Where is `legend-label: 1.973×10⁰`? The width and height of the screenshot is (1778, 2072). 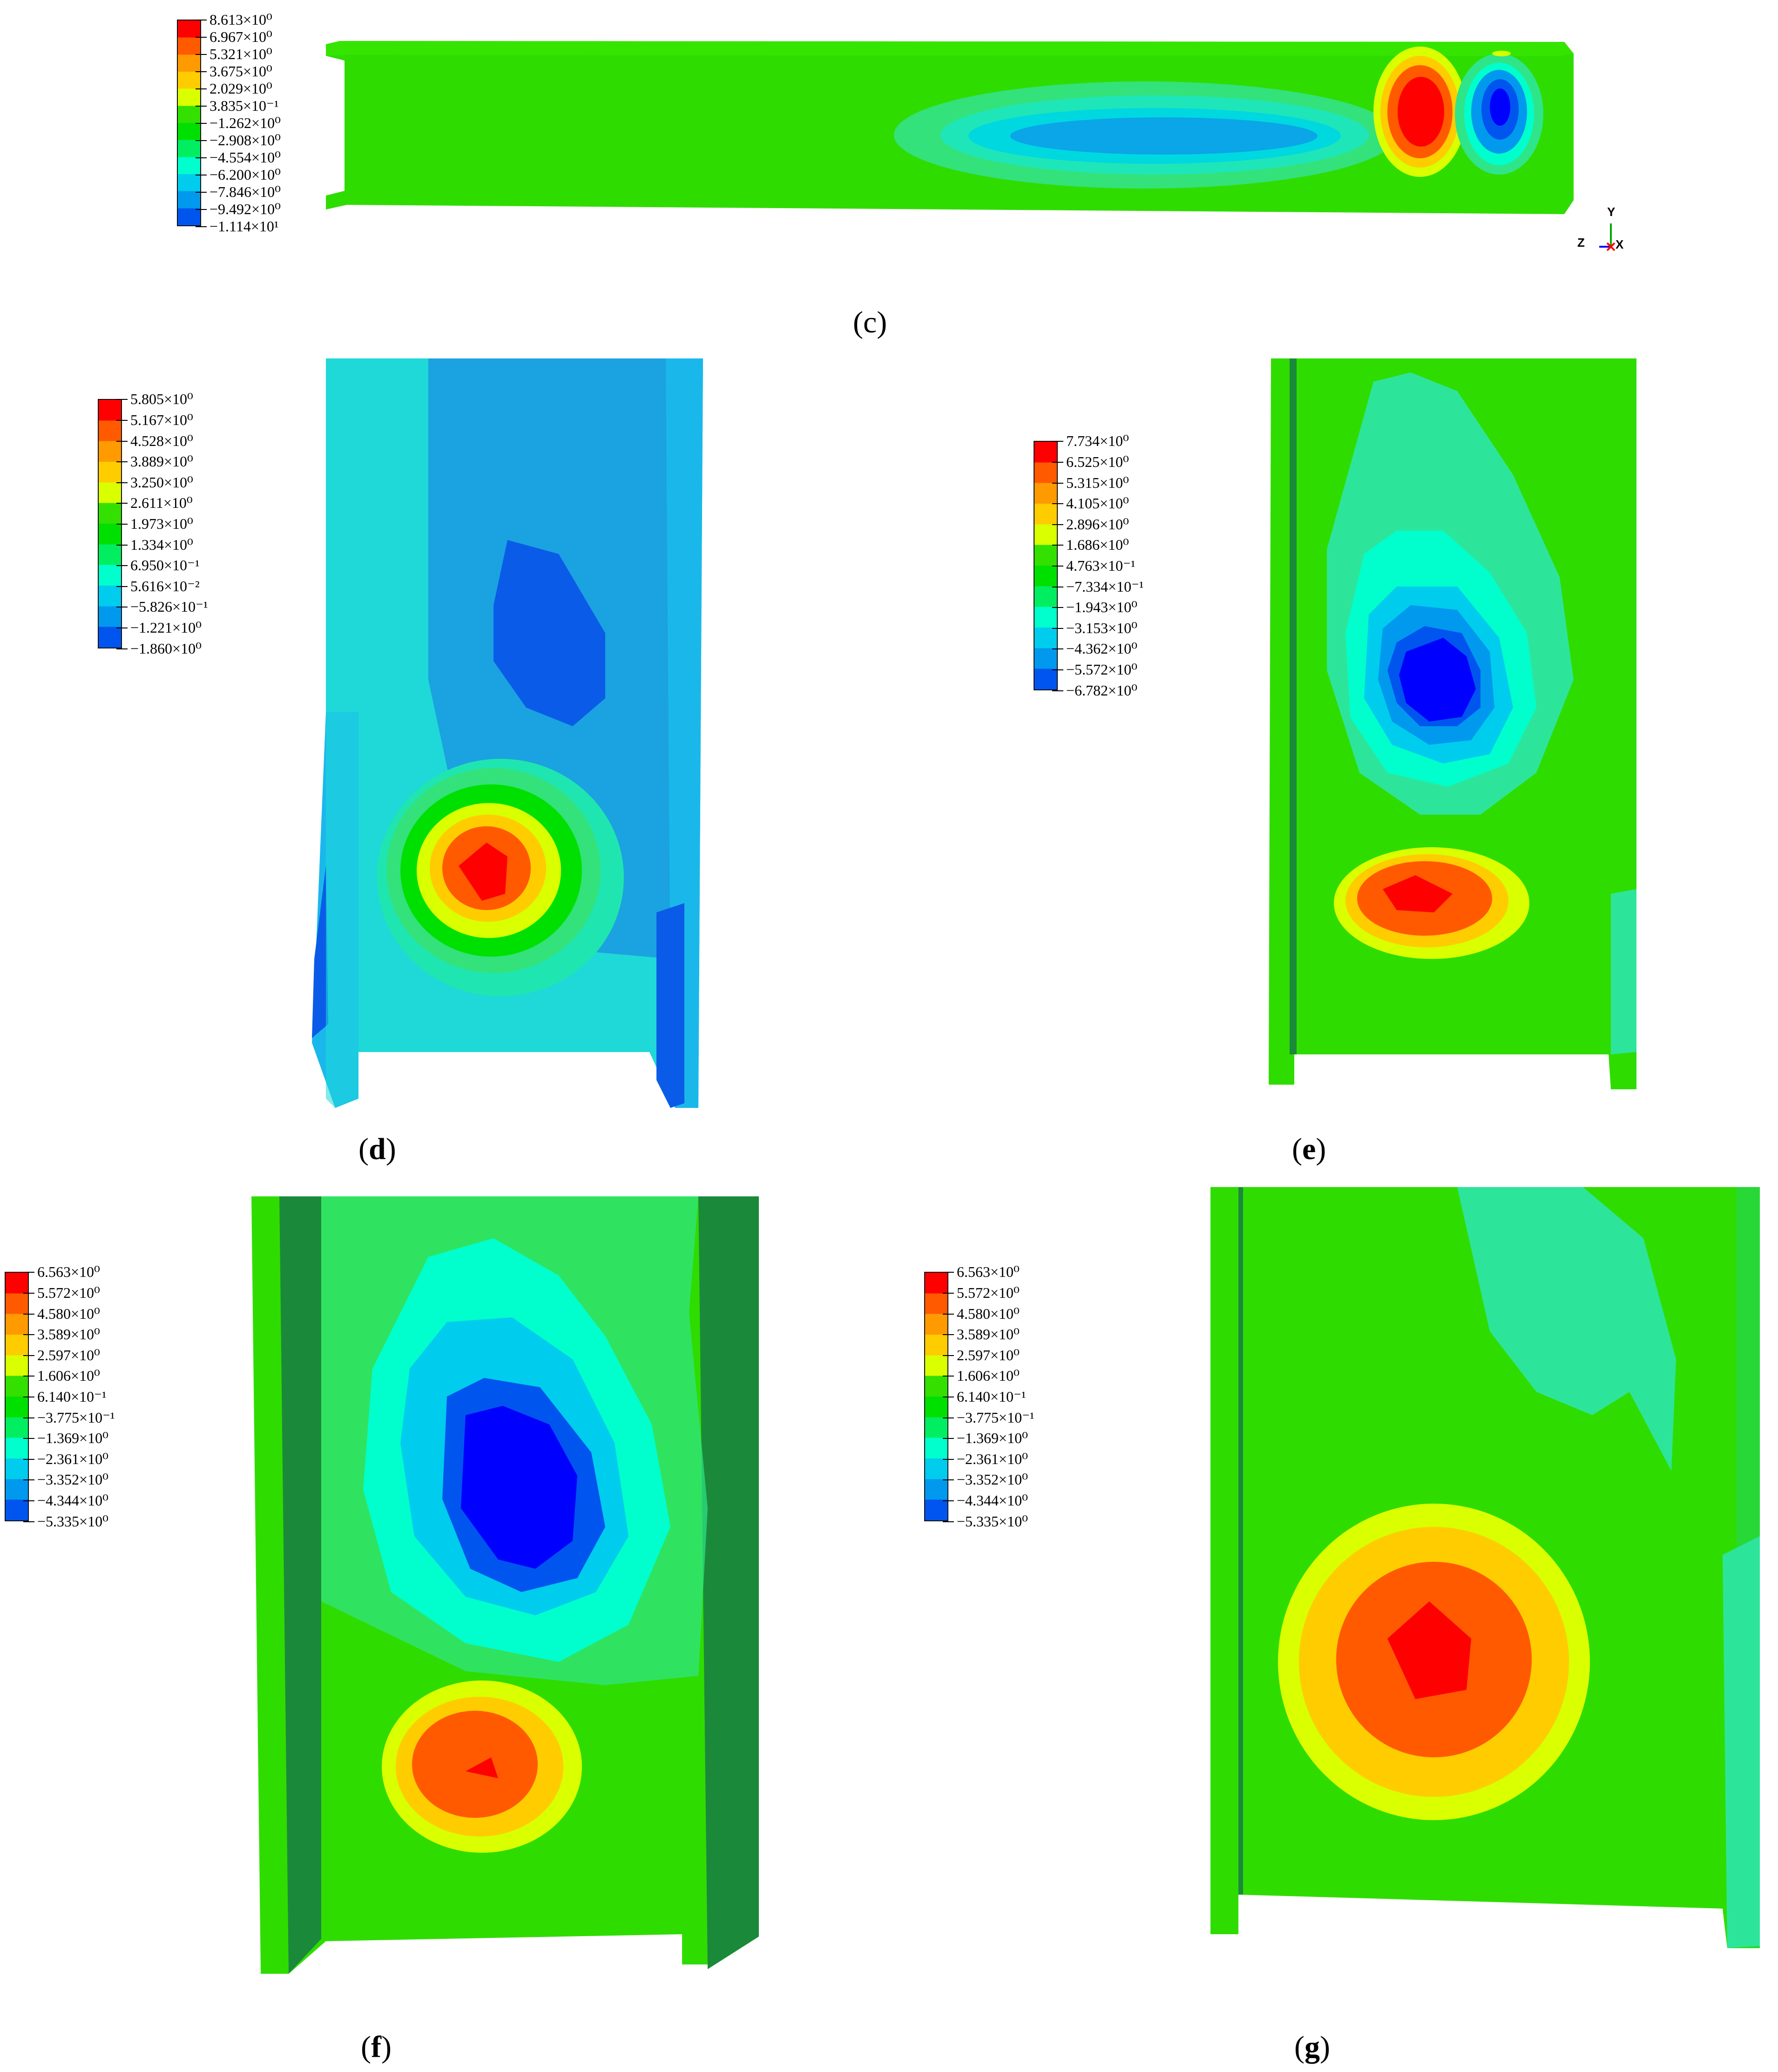 legend-label: 1.973×10⁰ is located at coordinates (161, 523).